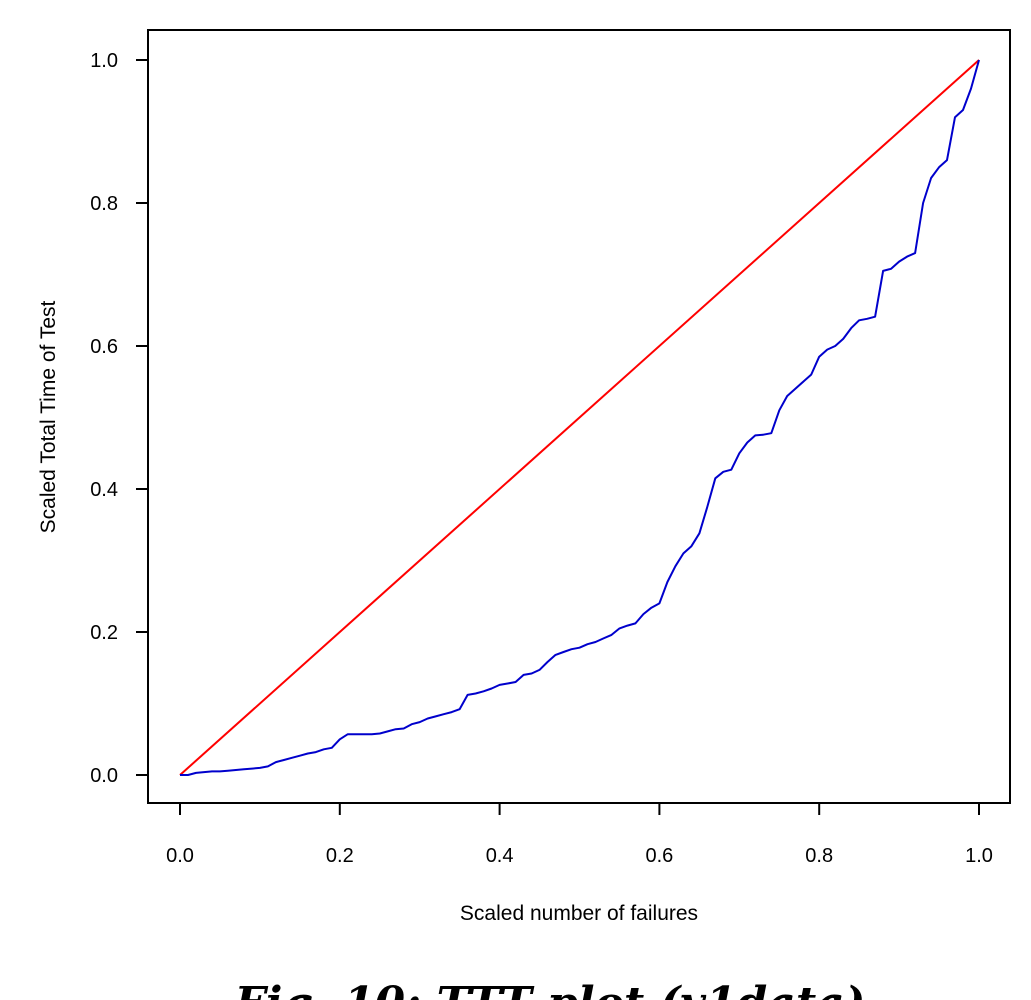 The height and width of the screenshot is (1000, 1031). Describe the element at coordinates (104, 490) in the screenshot. I see `y-tick-label: 0.4` at that location.